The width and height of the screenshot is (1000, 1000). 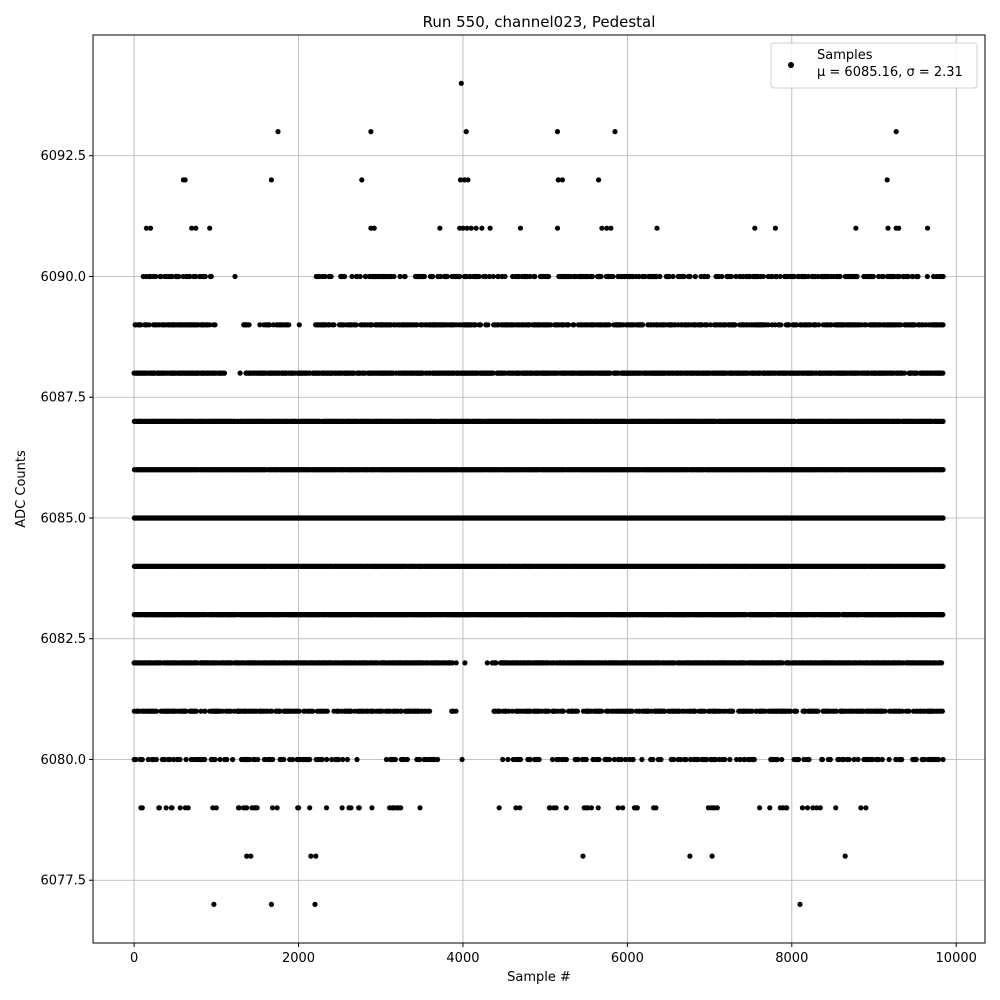 What do you see at coordinates (539, 22) in the screenshot?
I see `chart-title: Run 550, channel023, Pedestal` at bounding box center [539, 22].